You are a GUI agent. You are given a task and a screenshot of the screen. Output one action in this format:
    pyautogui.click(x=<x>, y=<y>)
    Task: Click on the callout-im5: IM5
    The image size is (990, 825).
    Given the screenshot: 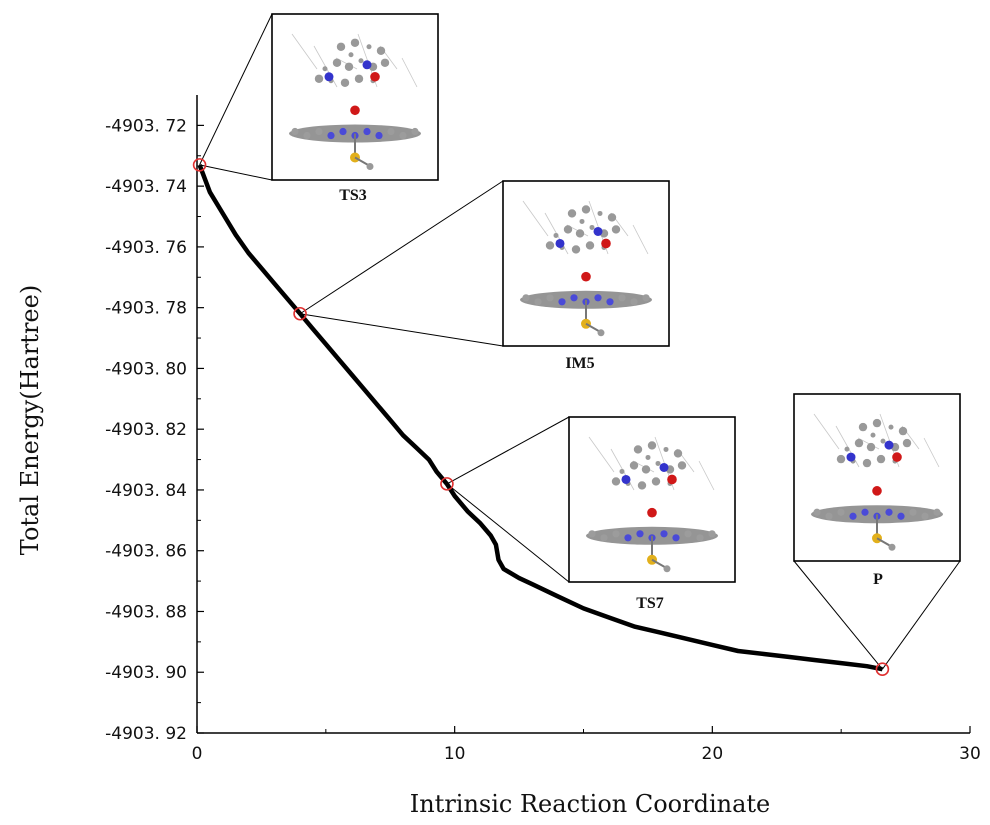 What is the action you would take?
    pyautogui.click(x=481, y=276)
    